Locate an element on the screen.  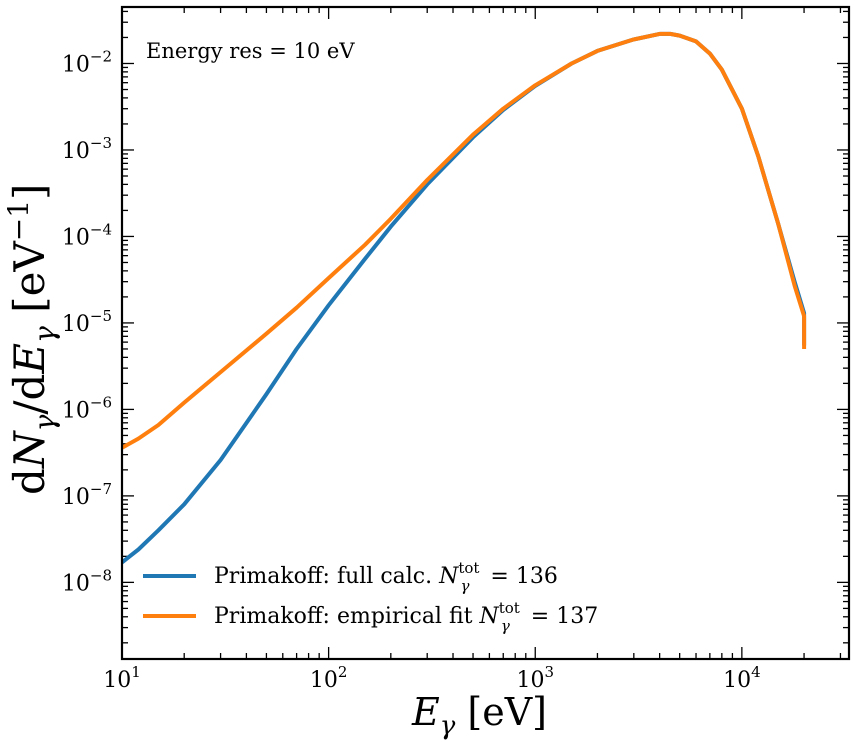
y-tick-label: 10⁻⁷ is located at coordinates (87, 495).